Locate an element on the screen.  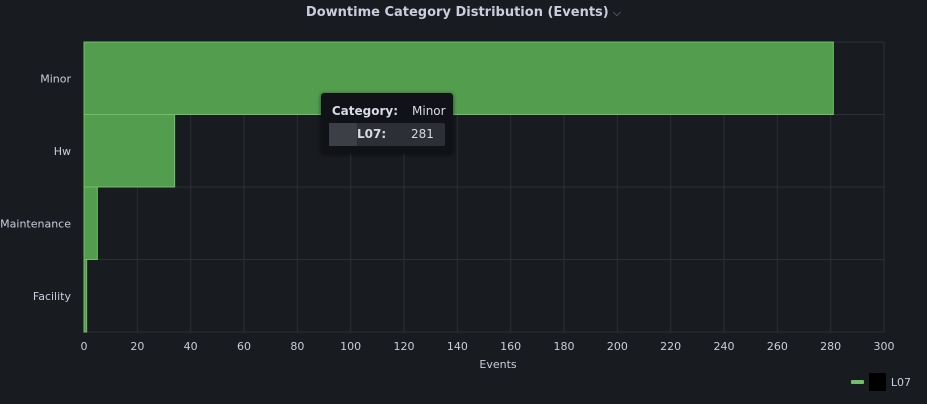
x-tick-label: 0 is located at coordinates (84, 346).